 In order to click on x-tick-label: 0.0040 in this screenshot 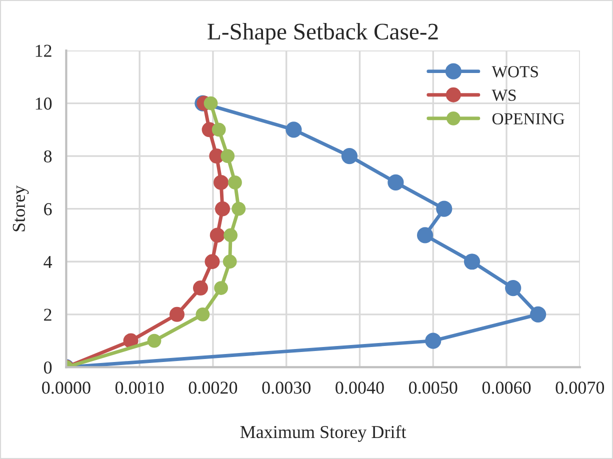, I will do `click(360, 388)`.